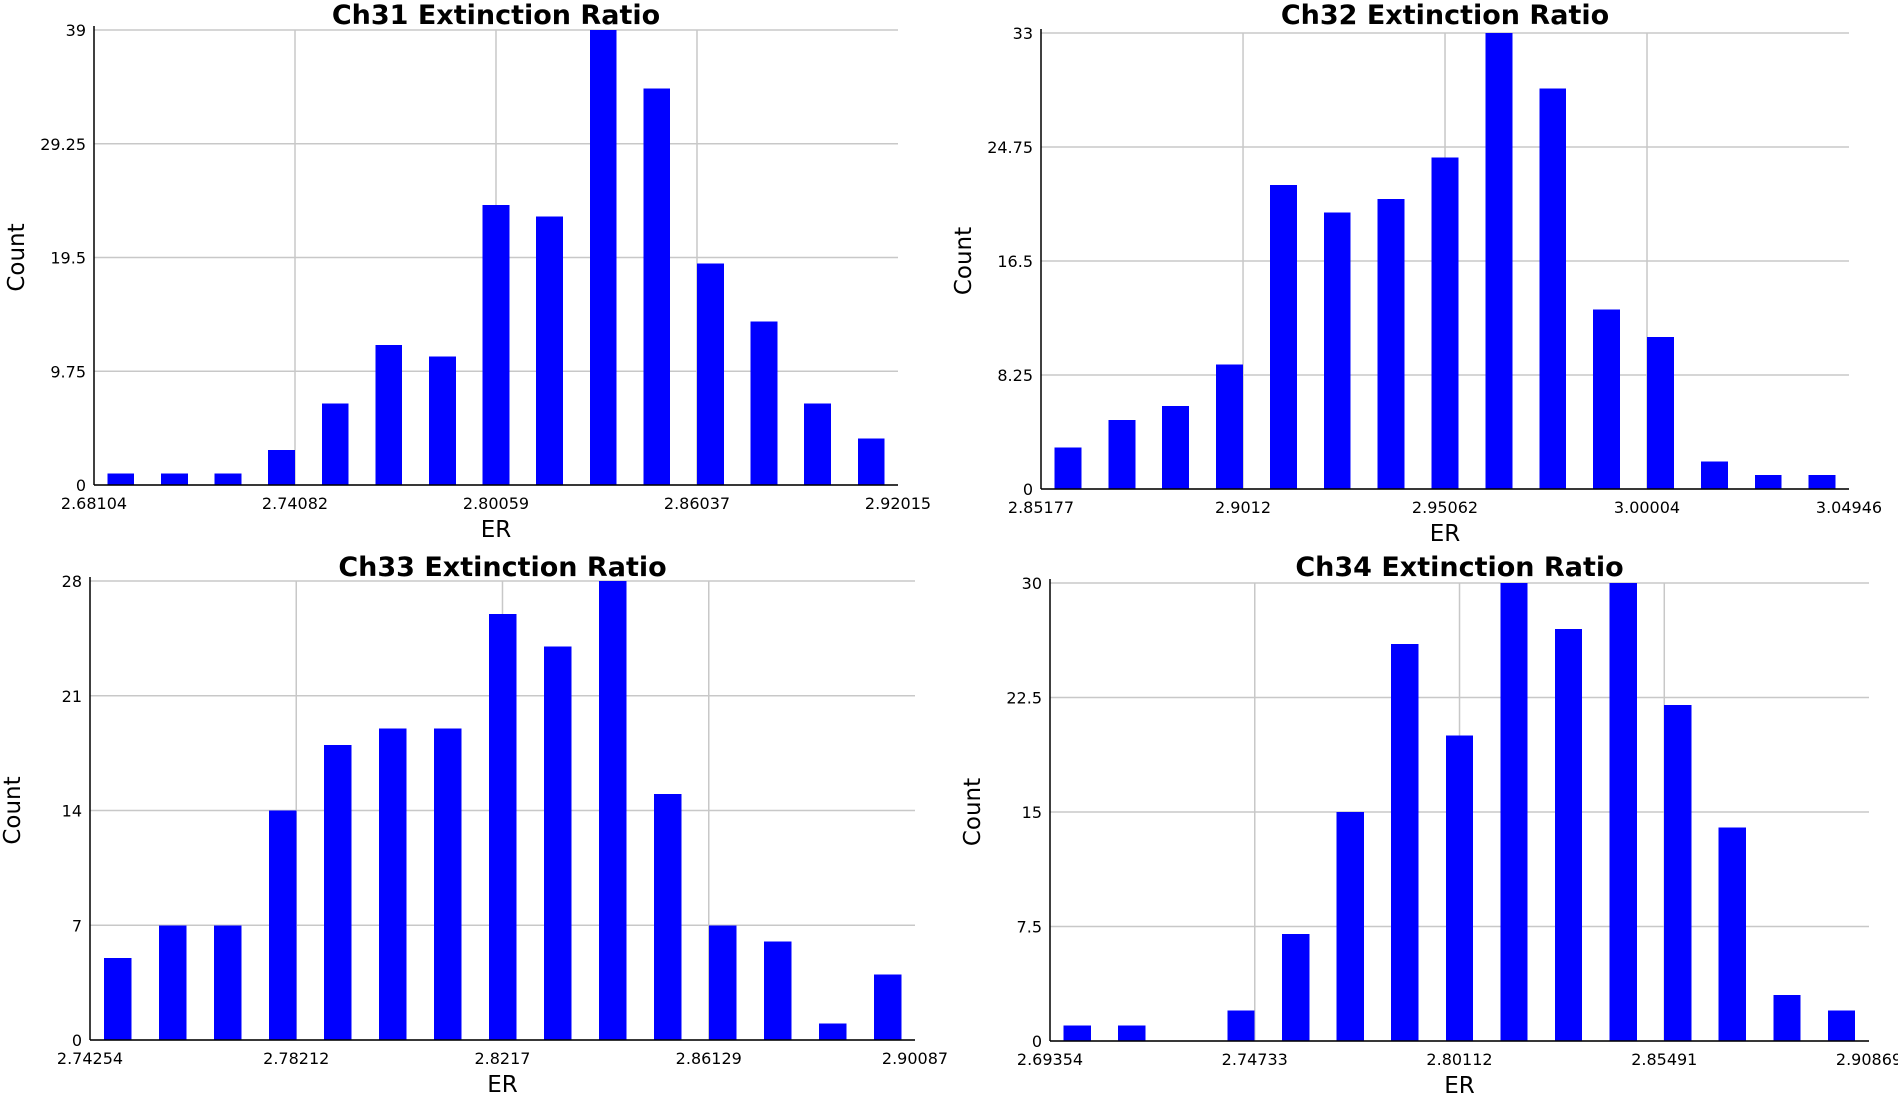 This screenshot has width=1898, height=1105. I want to click on x-tick-label: 2.74254, so click(90, 1058).